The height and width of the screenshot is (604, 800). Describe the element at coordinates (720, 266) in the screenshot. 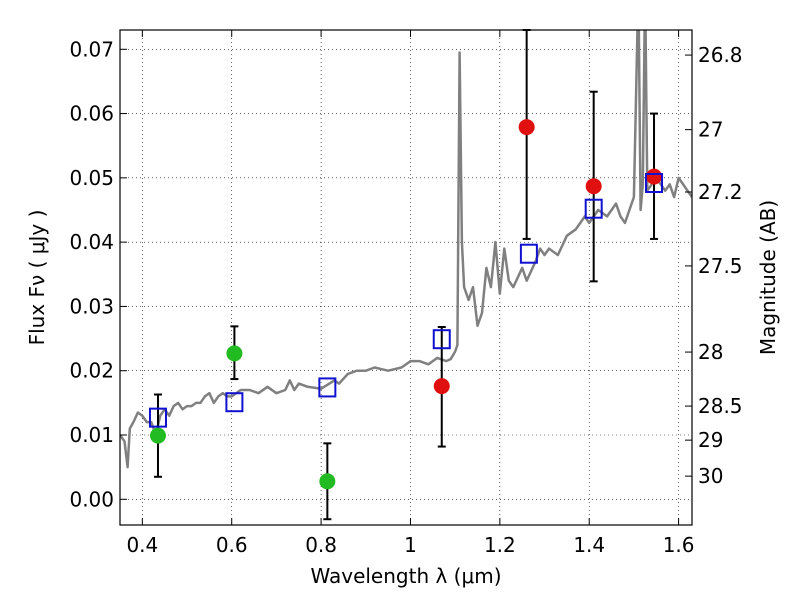

I see `right-tick-label: 27.5` at that location.